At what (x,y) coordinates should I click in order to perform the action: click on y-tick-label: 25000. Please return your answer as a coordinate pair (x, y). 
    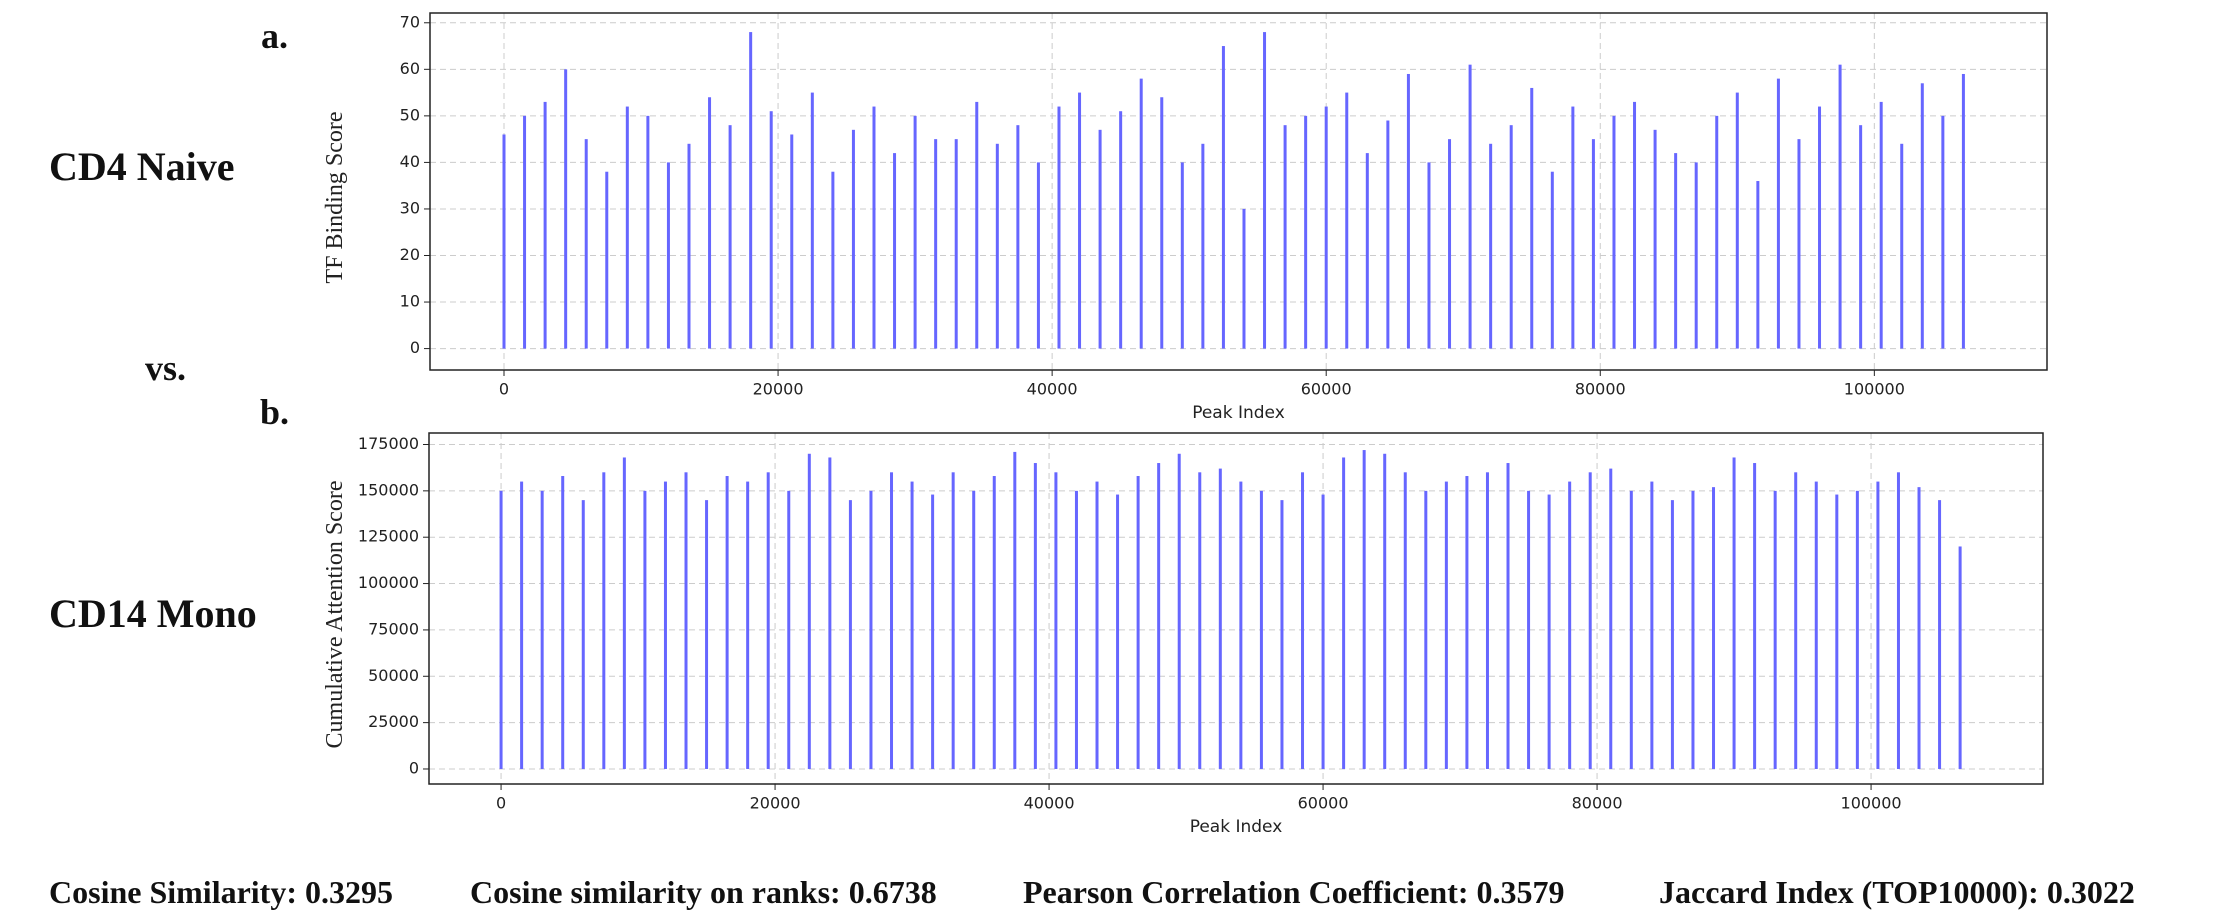
    Looking at the image, I should click on (393, 721).